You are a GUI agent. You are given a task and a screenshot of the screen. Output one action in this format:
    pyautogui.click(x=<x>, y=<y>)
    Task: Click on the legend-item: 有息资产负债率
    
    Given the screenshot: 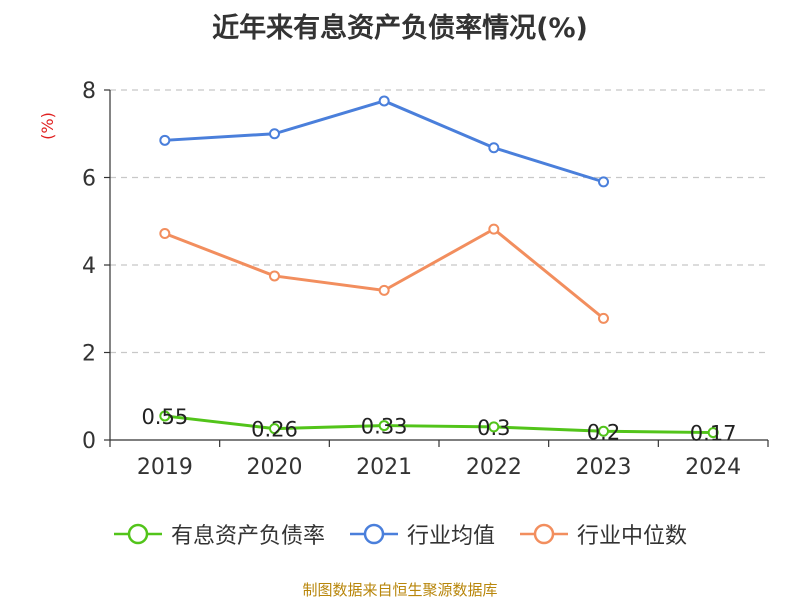 What is the action you would take?
    pyautogui.click(x=219, y=534)
    